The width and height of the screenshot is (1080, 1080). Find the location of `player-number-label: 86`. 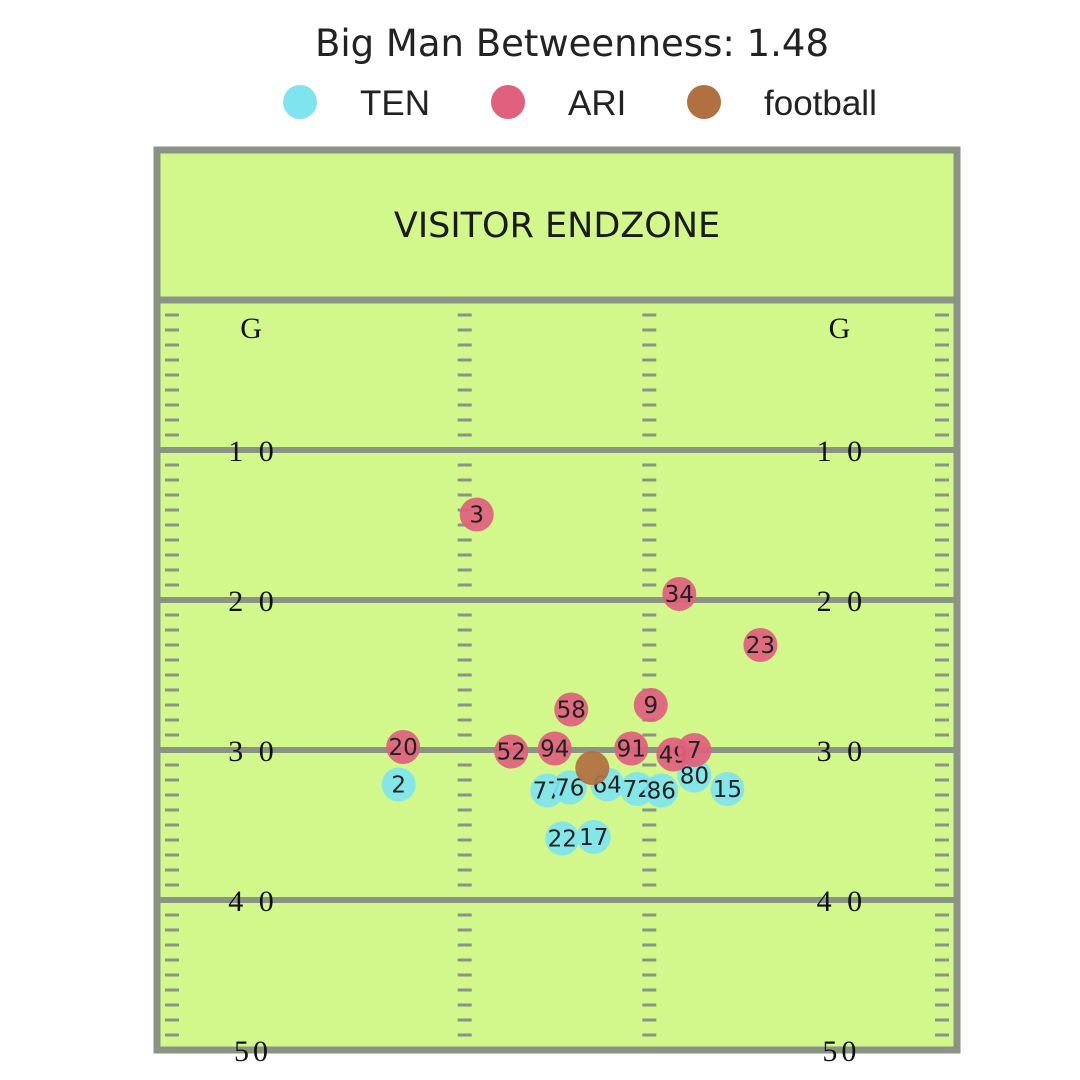

player-number-label: 86 is located at coordinates (661, 792).